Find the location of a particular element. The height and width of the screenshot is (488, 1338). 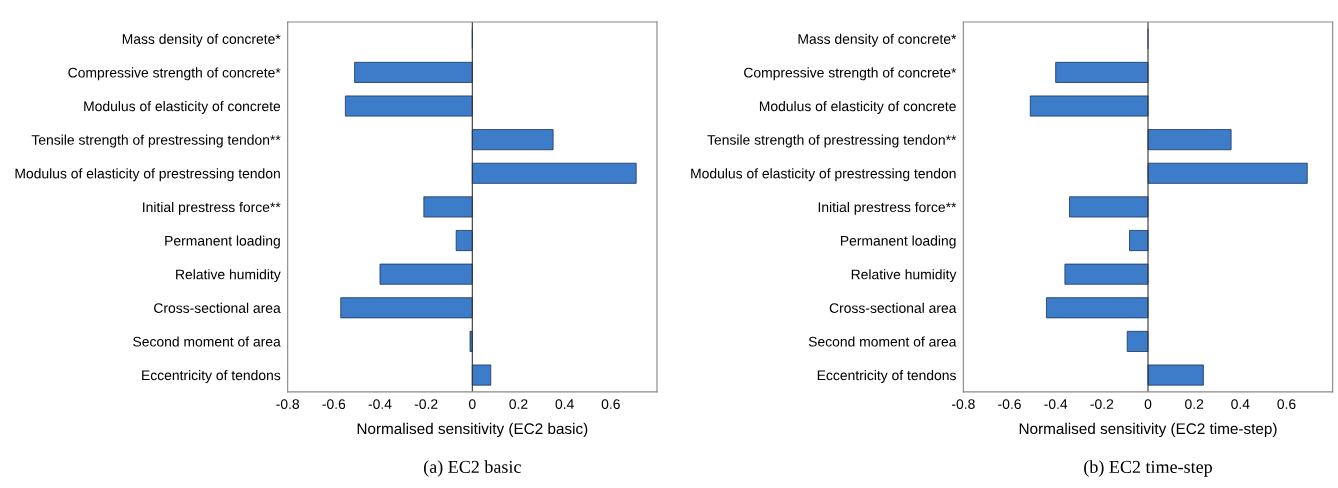

x-axis-title: Normalised sensitivity (EC2 basic) is located at coordinates (472, 430).